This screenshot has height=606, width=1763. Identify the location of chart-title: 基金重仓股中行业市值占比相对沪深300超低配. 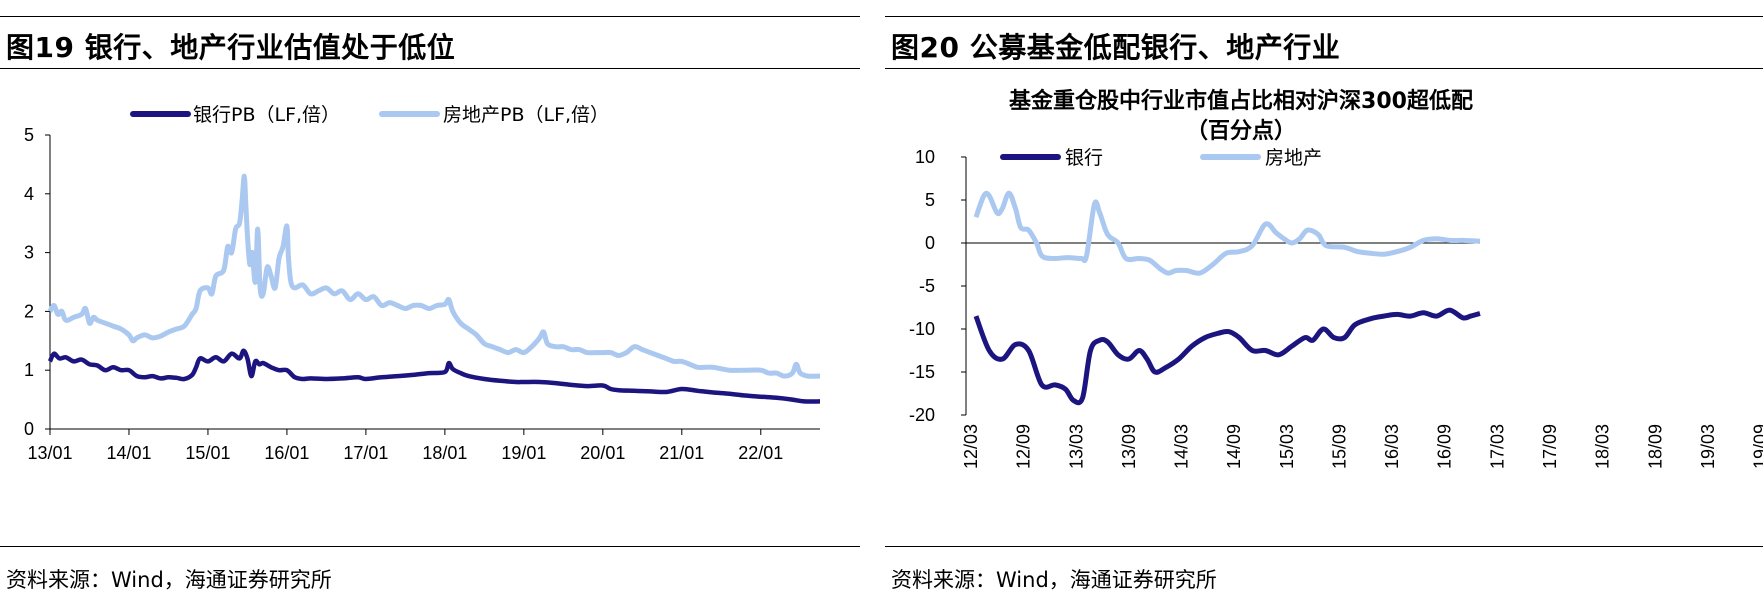
(1241, 101).